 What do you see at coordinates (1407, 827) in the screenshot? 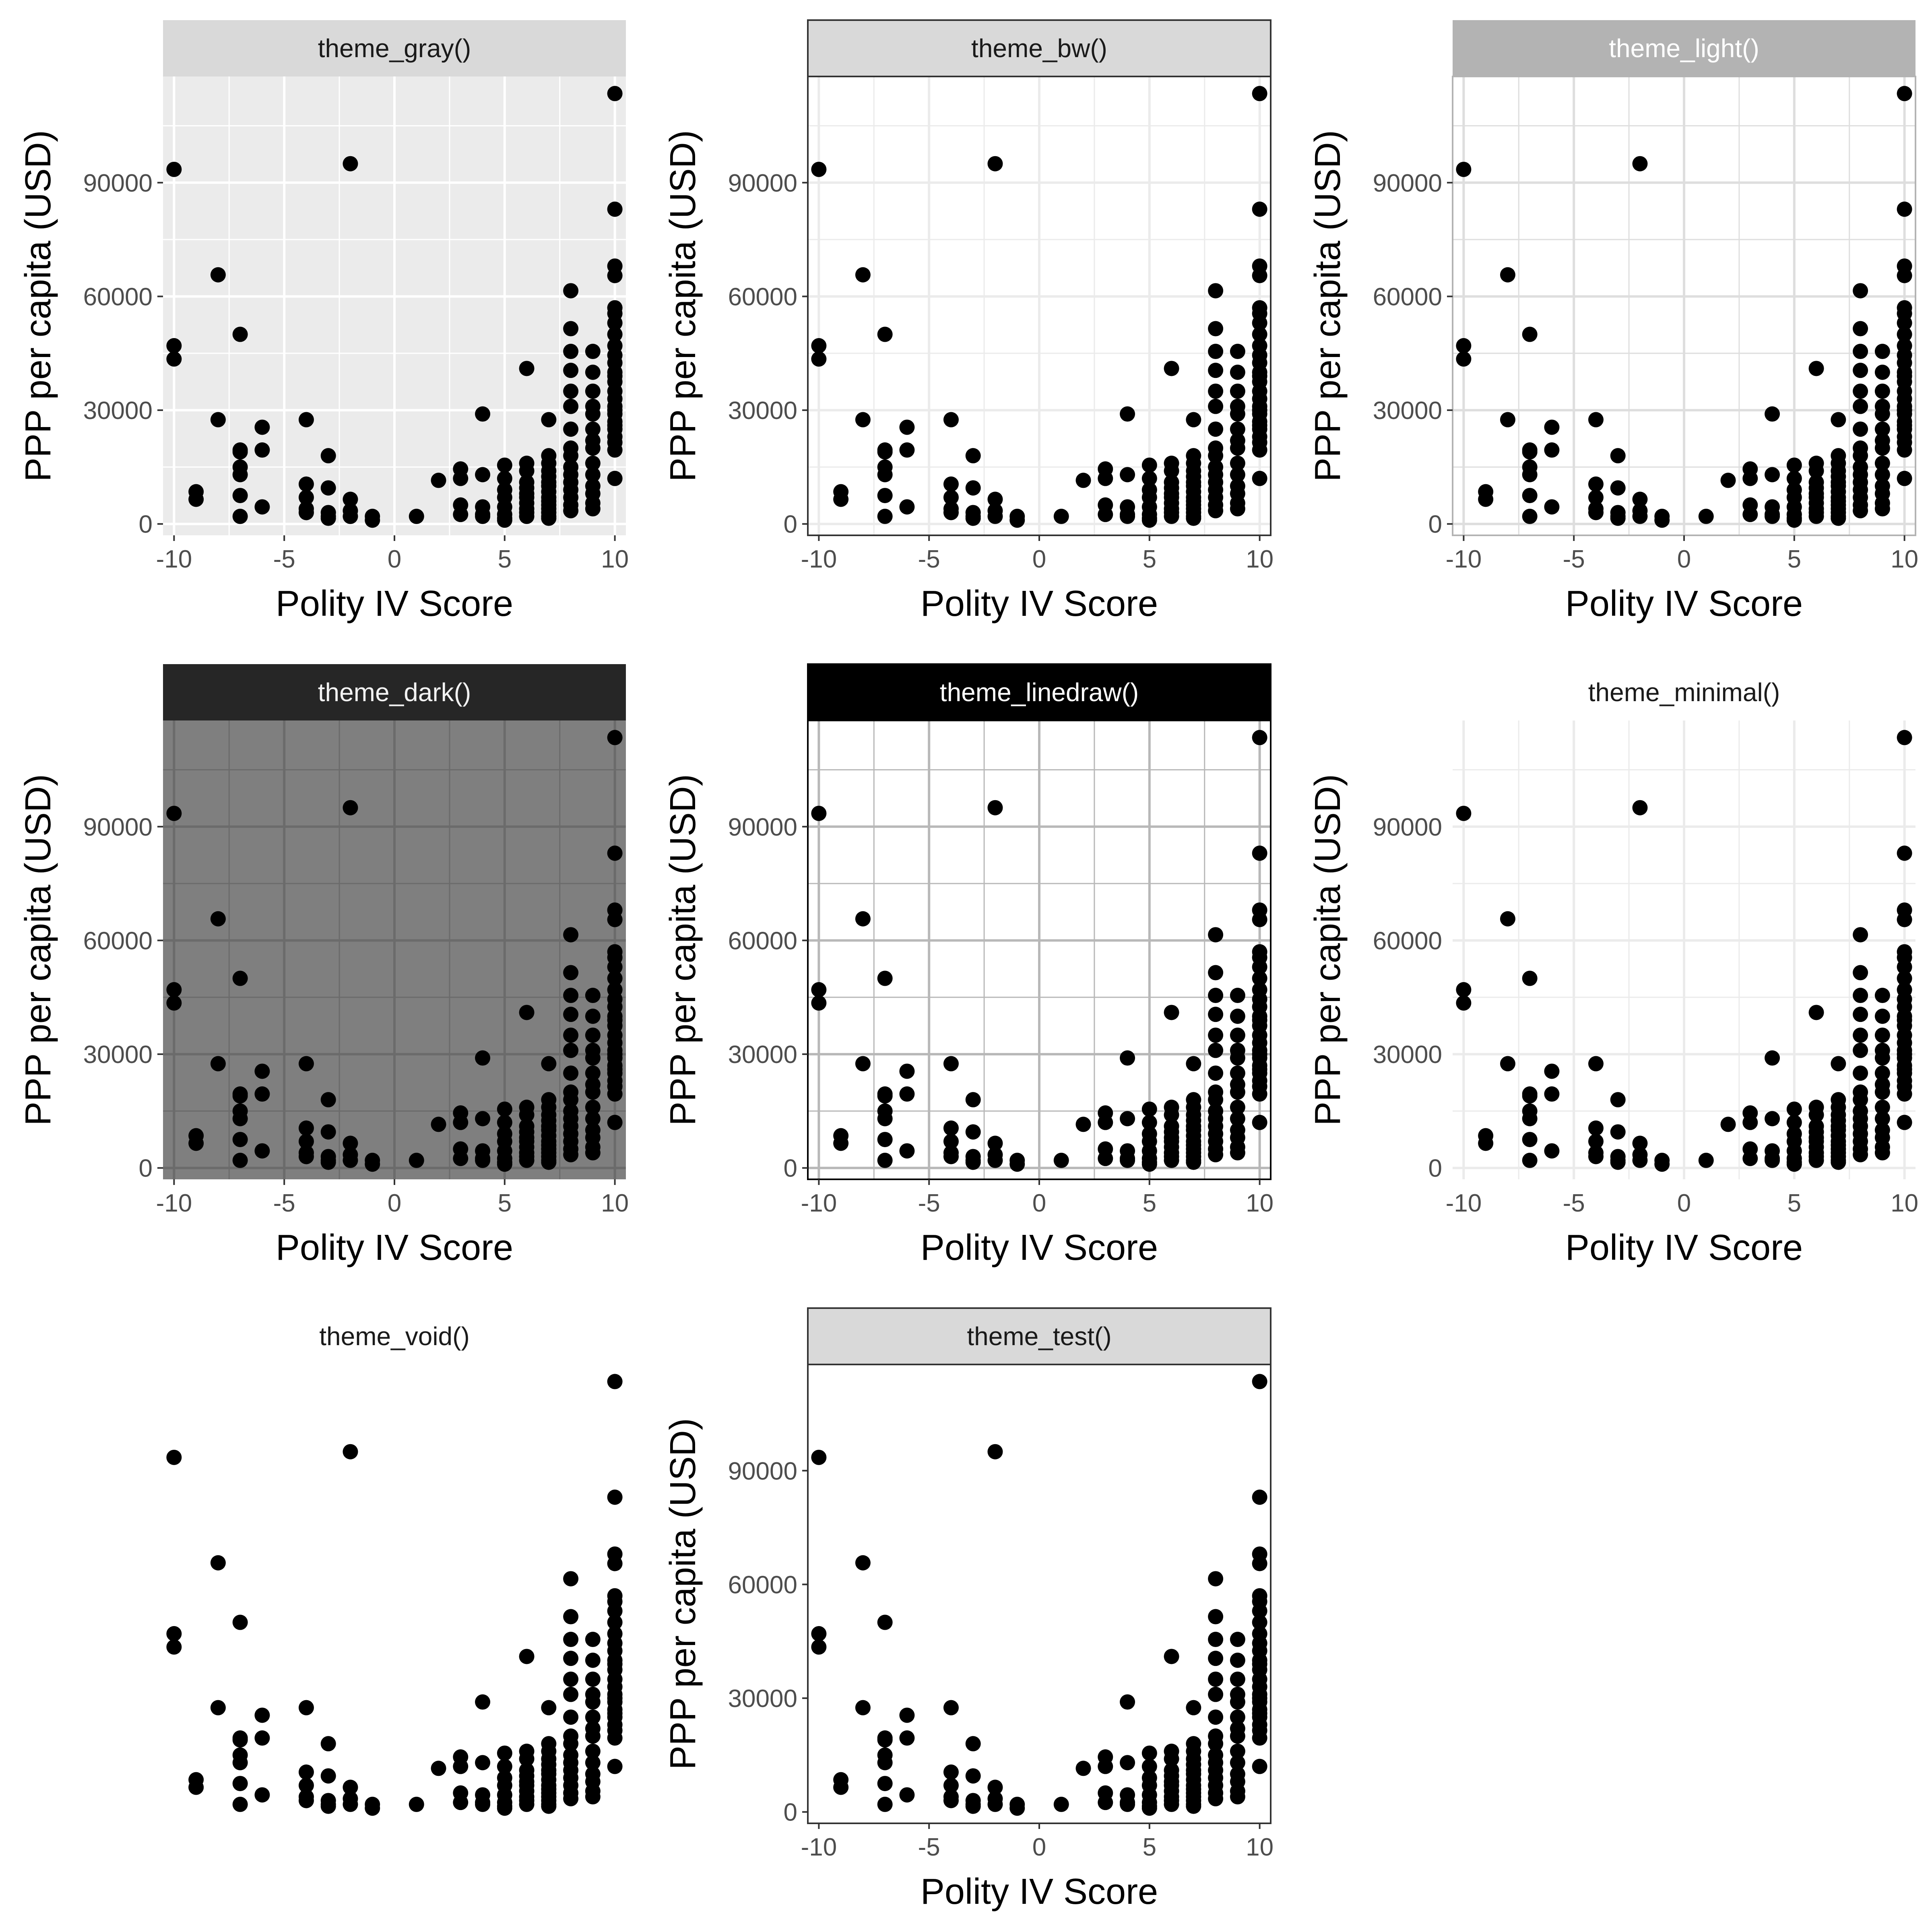
I see `y-tick-label: 90000` at bounding box center [1407, 827].